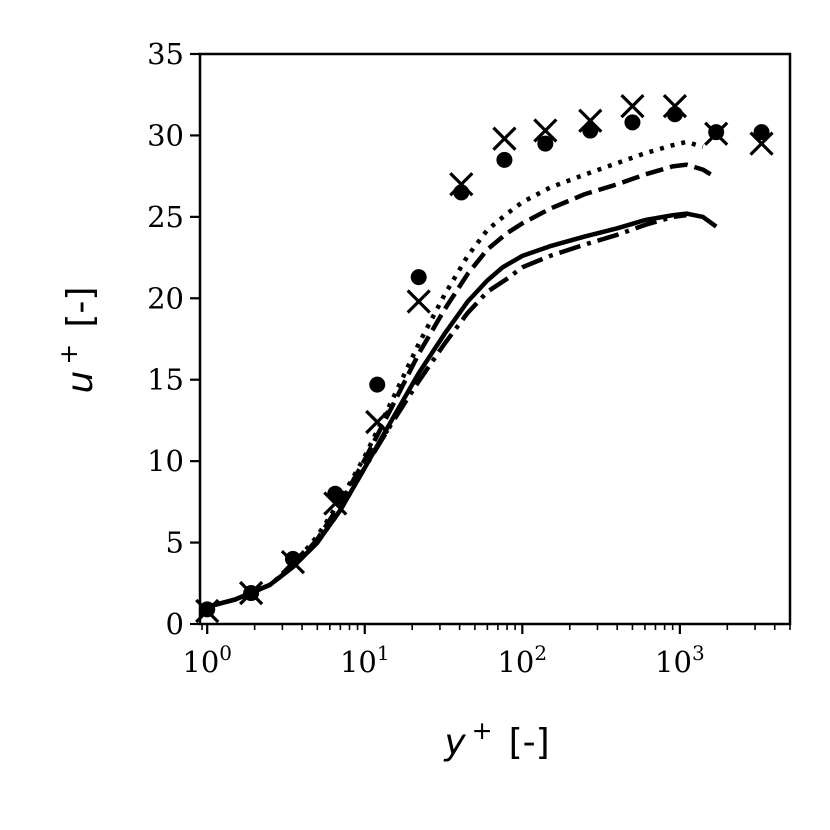  I want to click on y-tick-label: 15, so click(165, 380).